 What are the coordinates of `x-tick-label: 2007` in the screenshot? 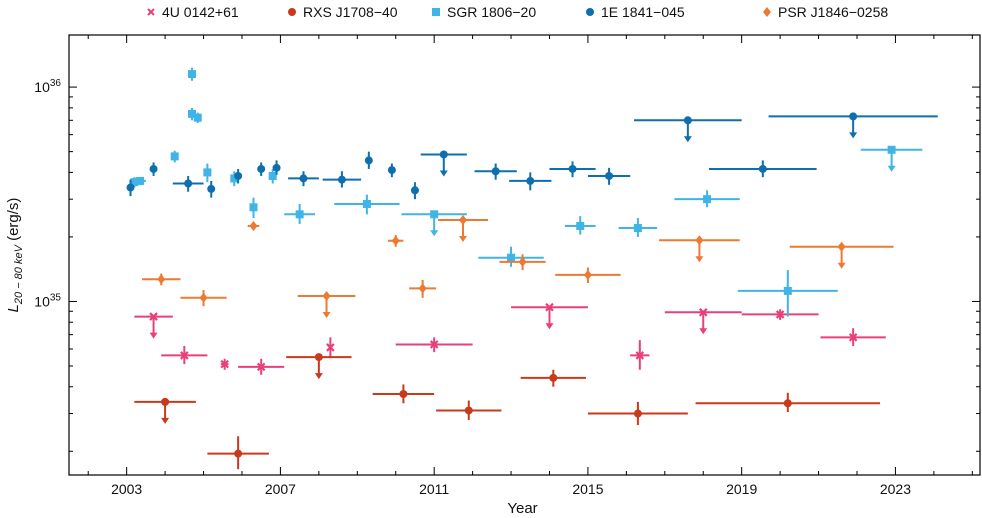 It's located at (280, 489).